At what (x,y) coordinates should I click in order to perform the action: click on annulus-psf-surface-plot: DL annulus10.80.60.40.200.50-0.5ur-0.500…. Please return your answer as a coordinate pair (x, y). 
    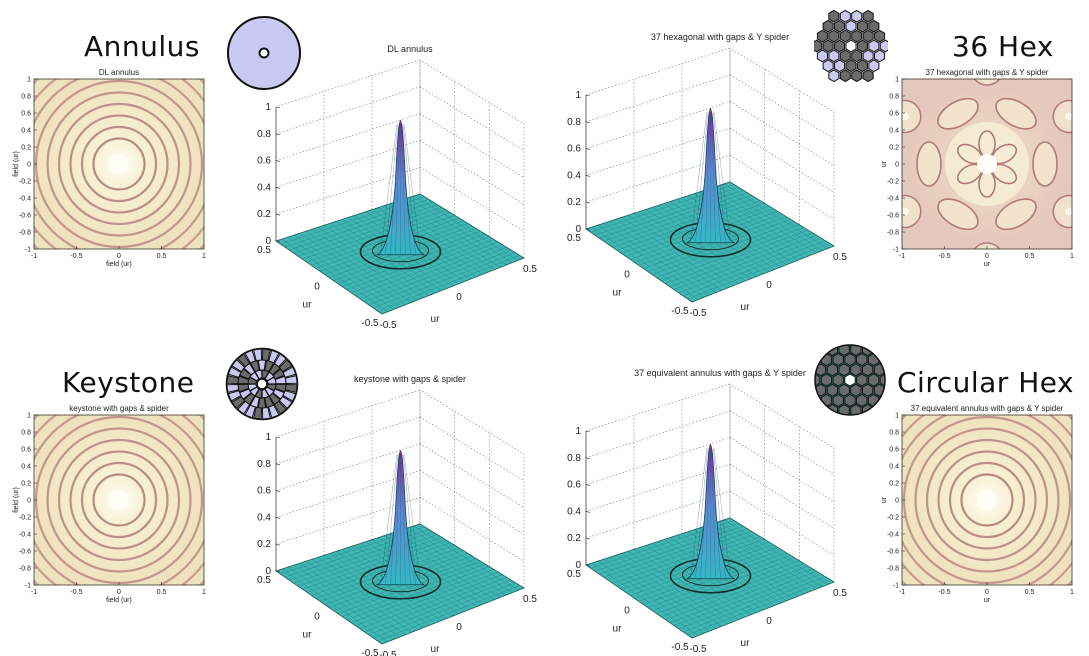
    Looking at the image, I should click on (397, 187).